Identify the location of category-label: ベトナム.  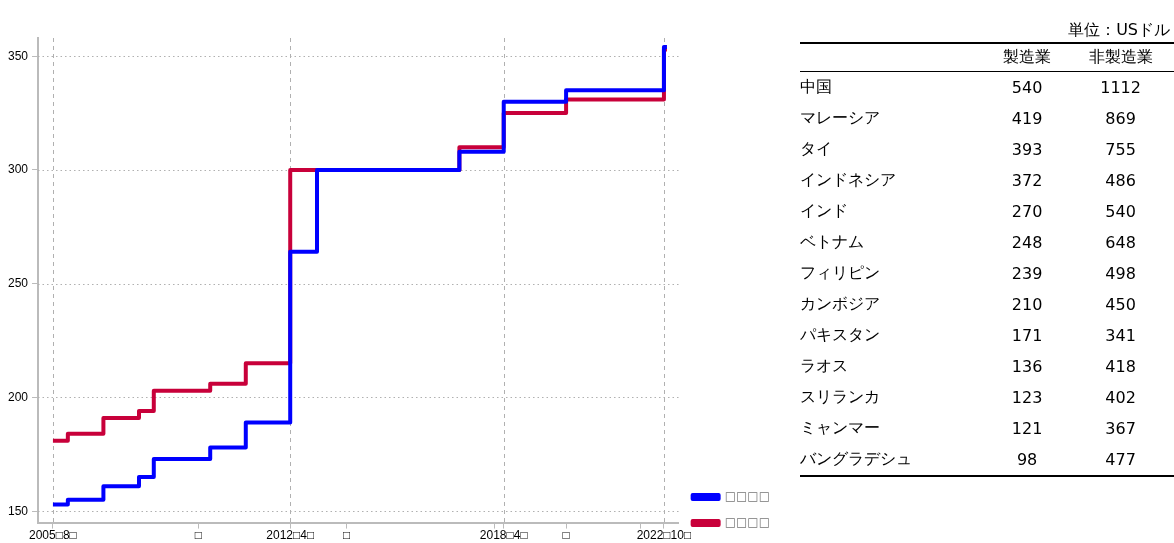
(832, 242).